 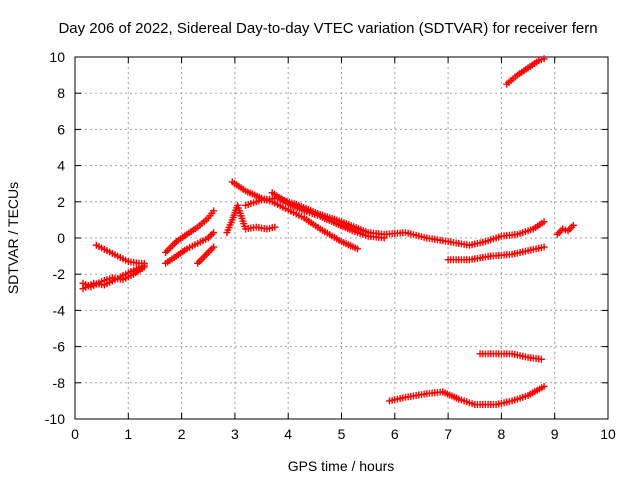 What do you see at coordinates (555, 434) in the screenshot?
I see `x-tick-label: 9` at bounding box center [555, 434].